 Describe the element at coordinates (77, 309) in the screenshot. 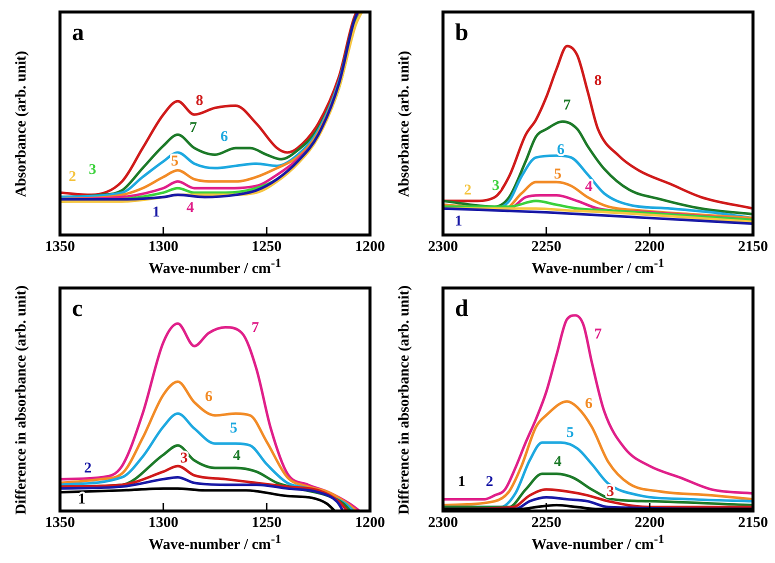

I see `chart-title: c` at that location.